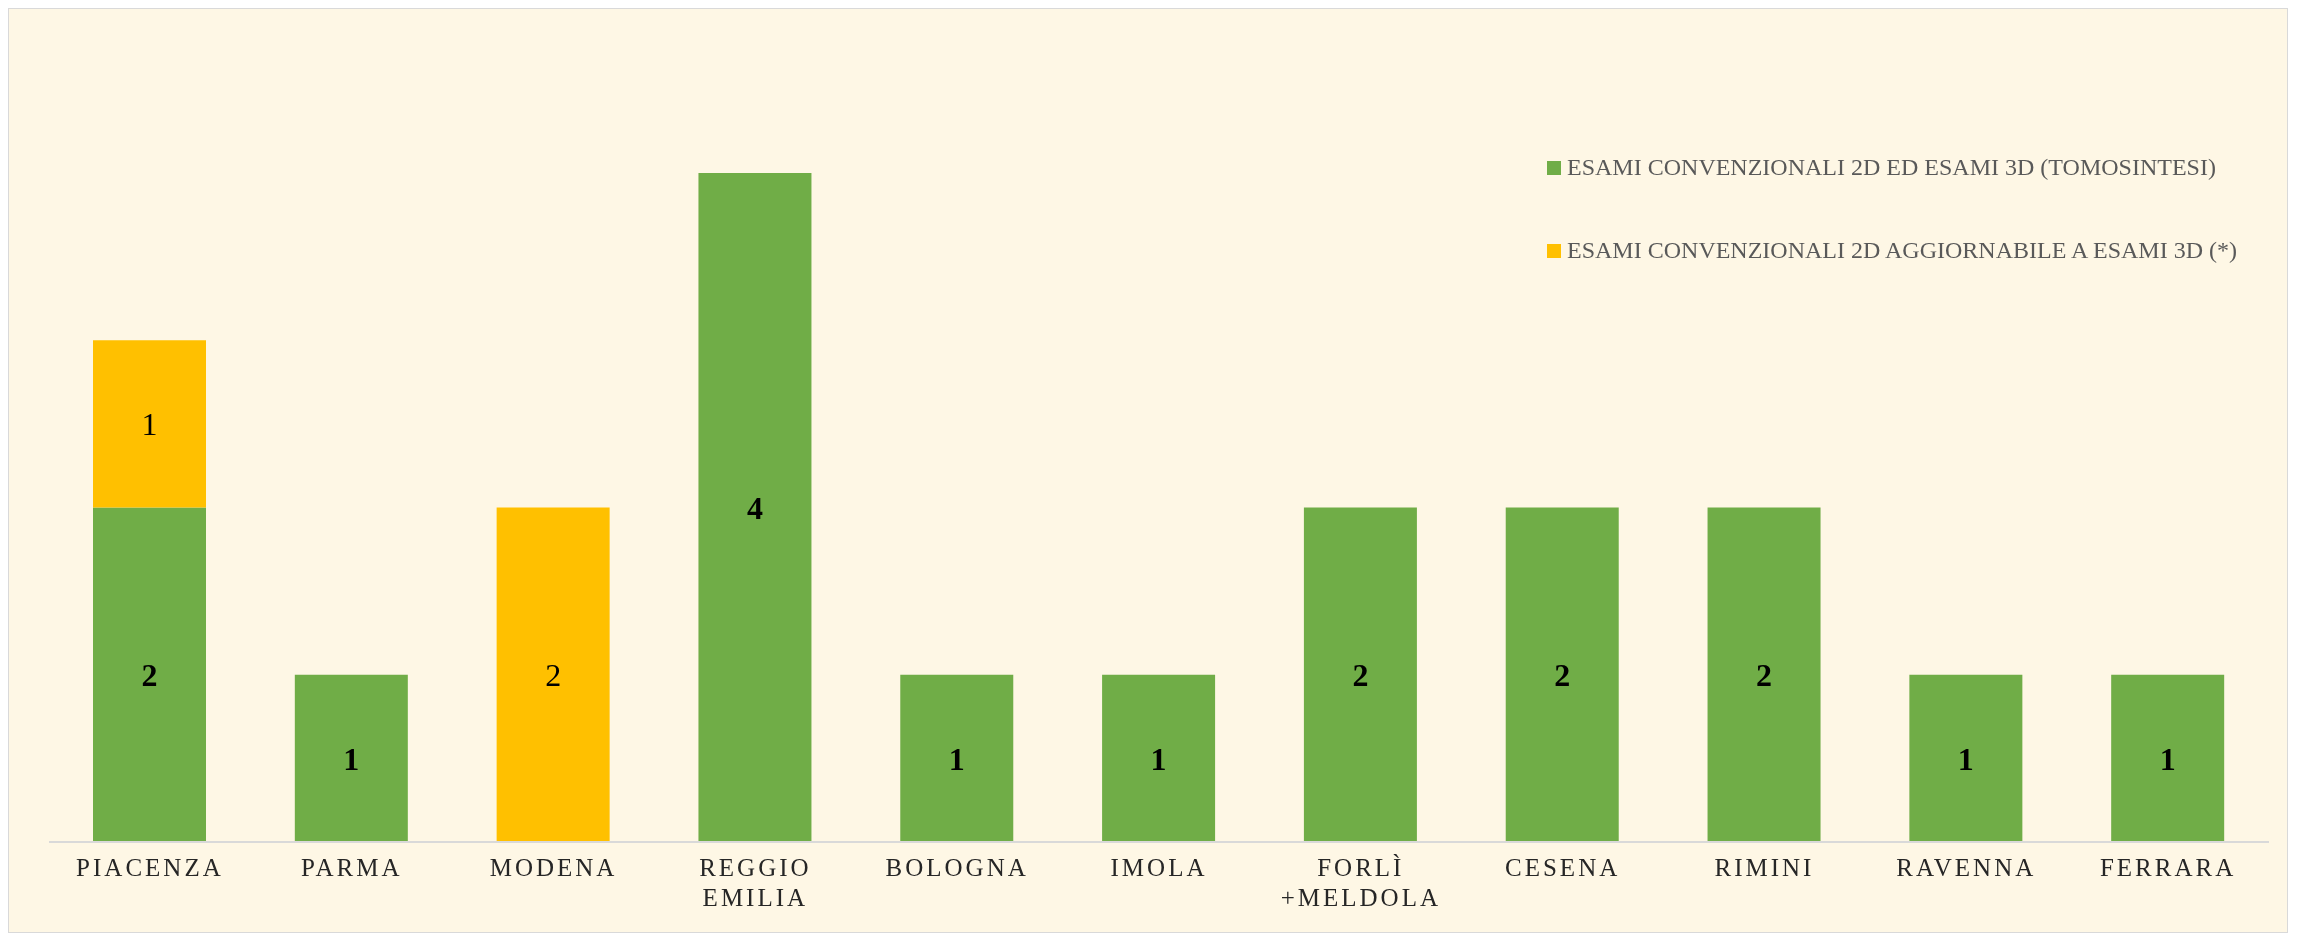  Describe the element at coordinates (957, 867) in the screenshot. I see `x-tick-label: BOLOGNA` at that location.